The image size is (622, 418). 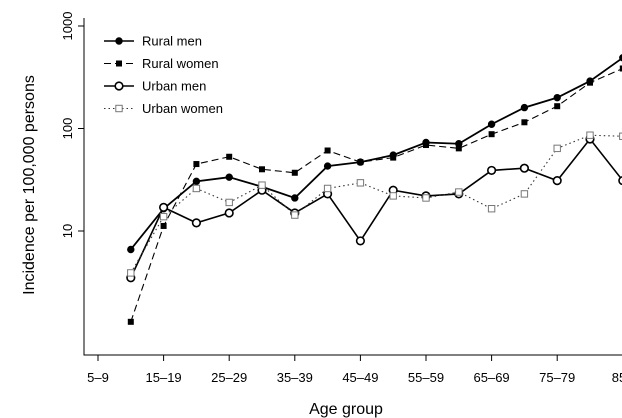 I want to click on x-tick-label: 75–79, so click(x=557, y=377).